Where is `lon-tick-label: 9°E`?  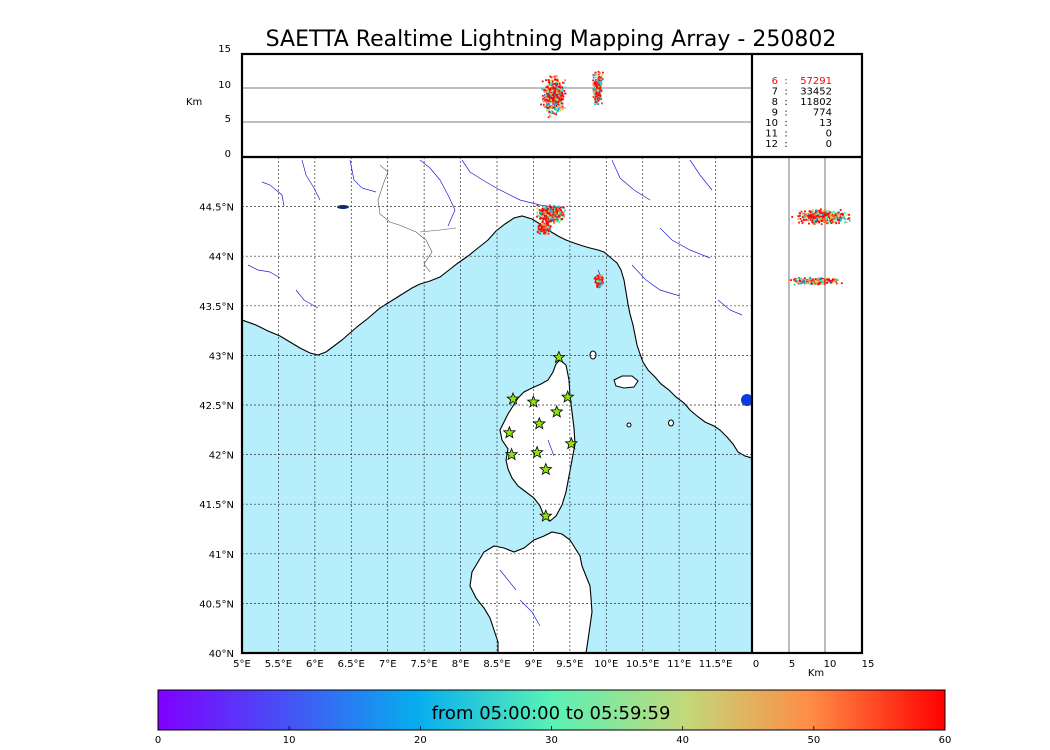
lon-tick-label: 9°E is located at coordinates (534, 664).